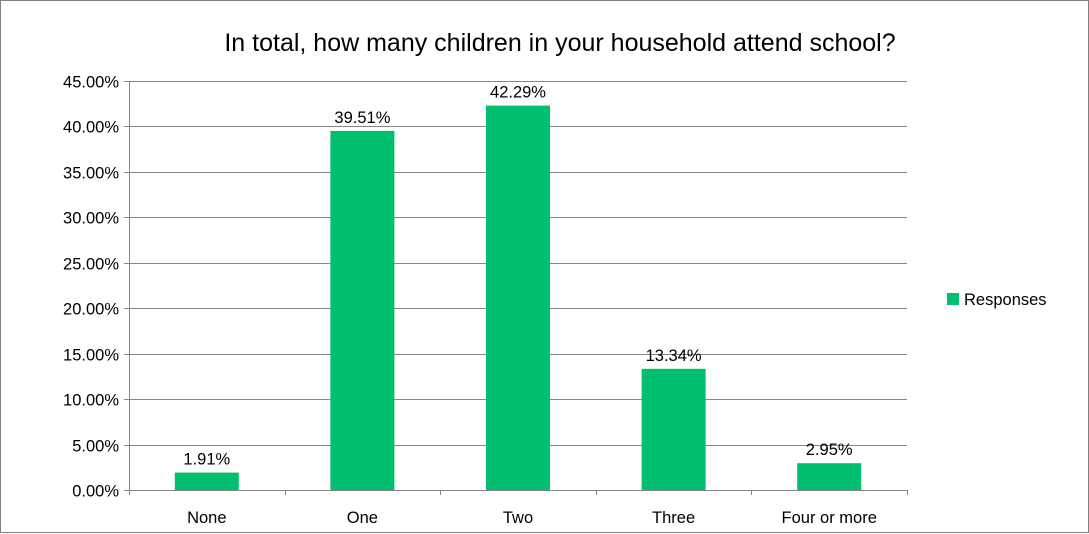 The width and height of the screenshot is (1089, 534). Describe the element at coordinates (91, 174) in the screenshot. I see `y-tick-label: 35.00%` at that location.